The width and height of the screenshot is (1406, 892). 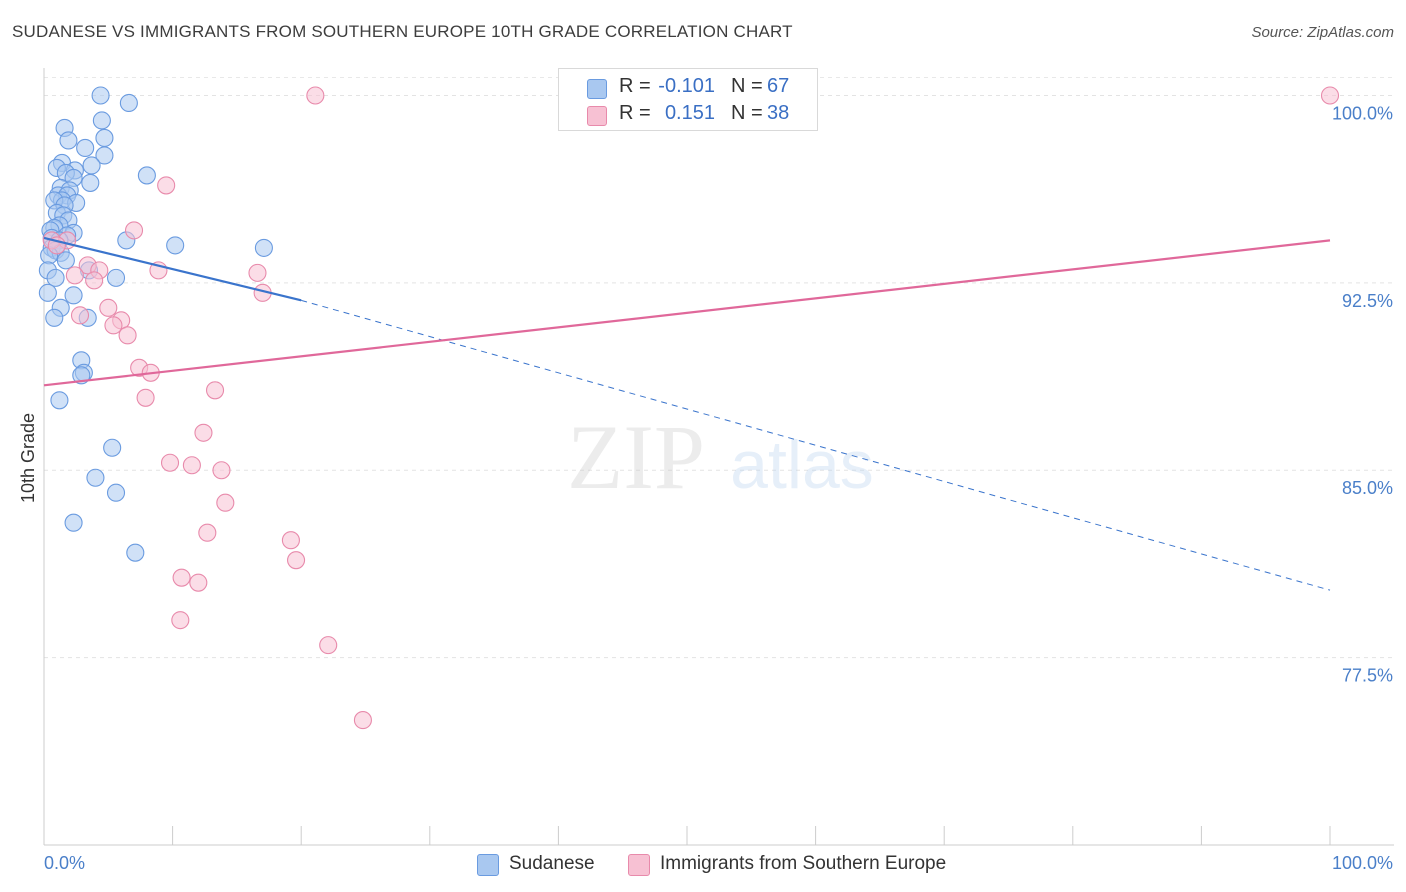 I want to click on legend-n-value: 38, so click(x=778, y=113).